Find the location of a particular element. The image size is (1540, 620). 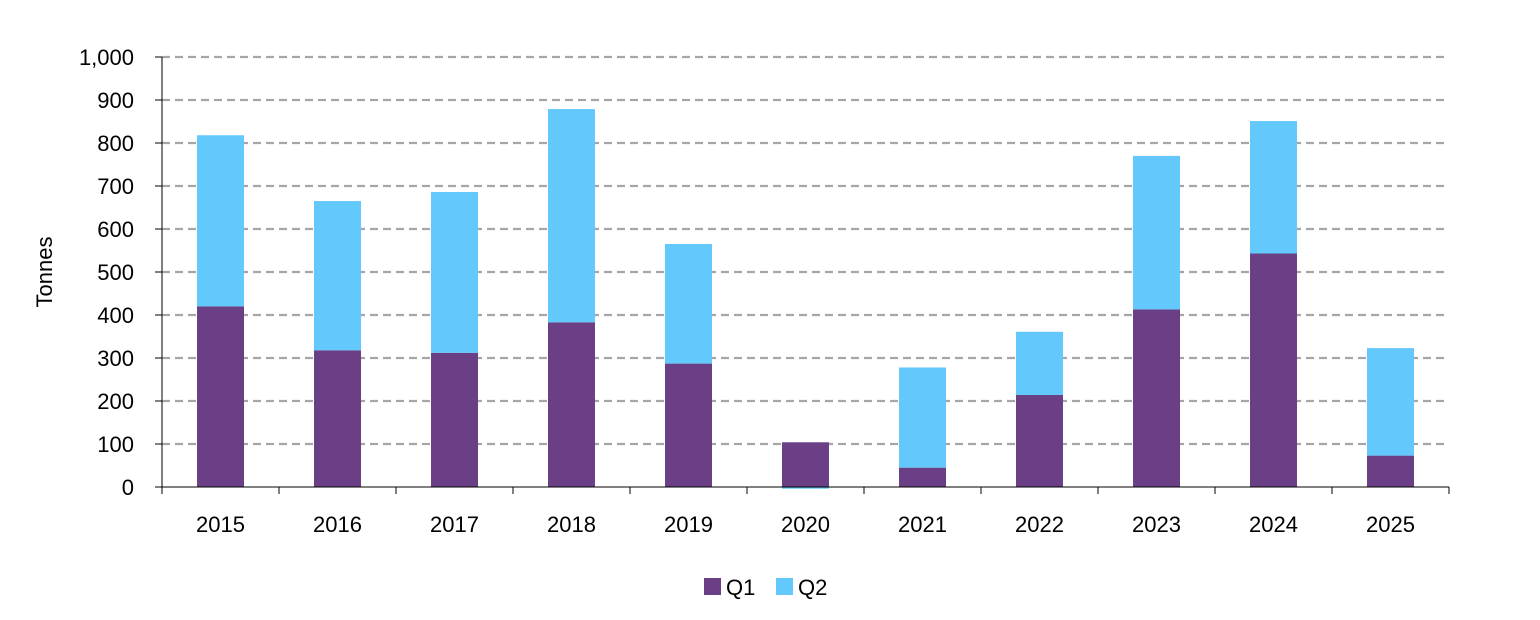

y-tick-label: 200 is located at coordinates (115, 401).